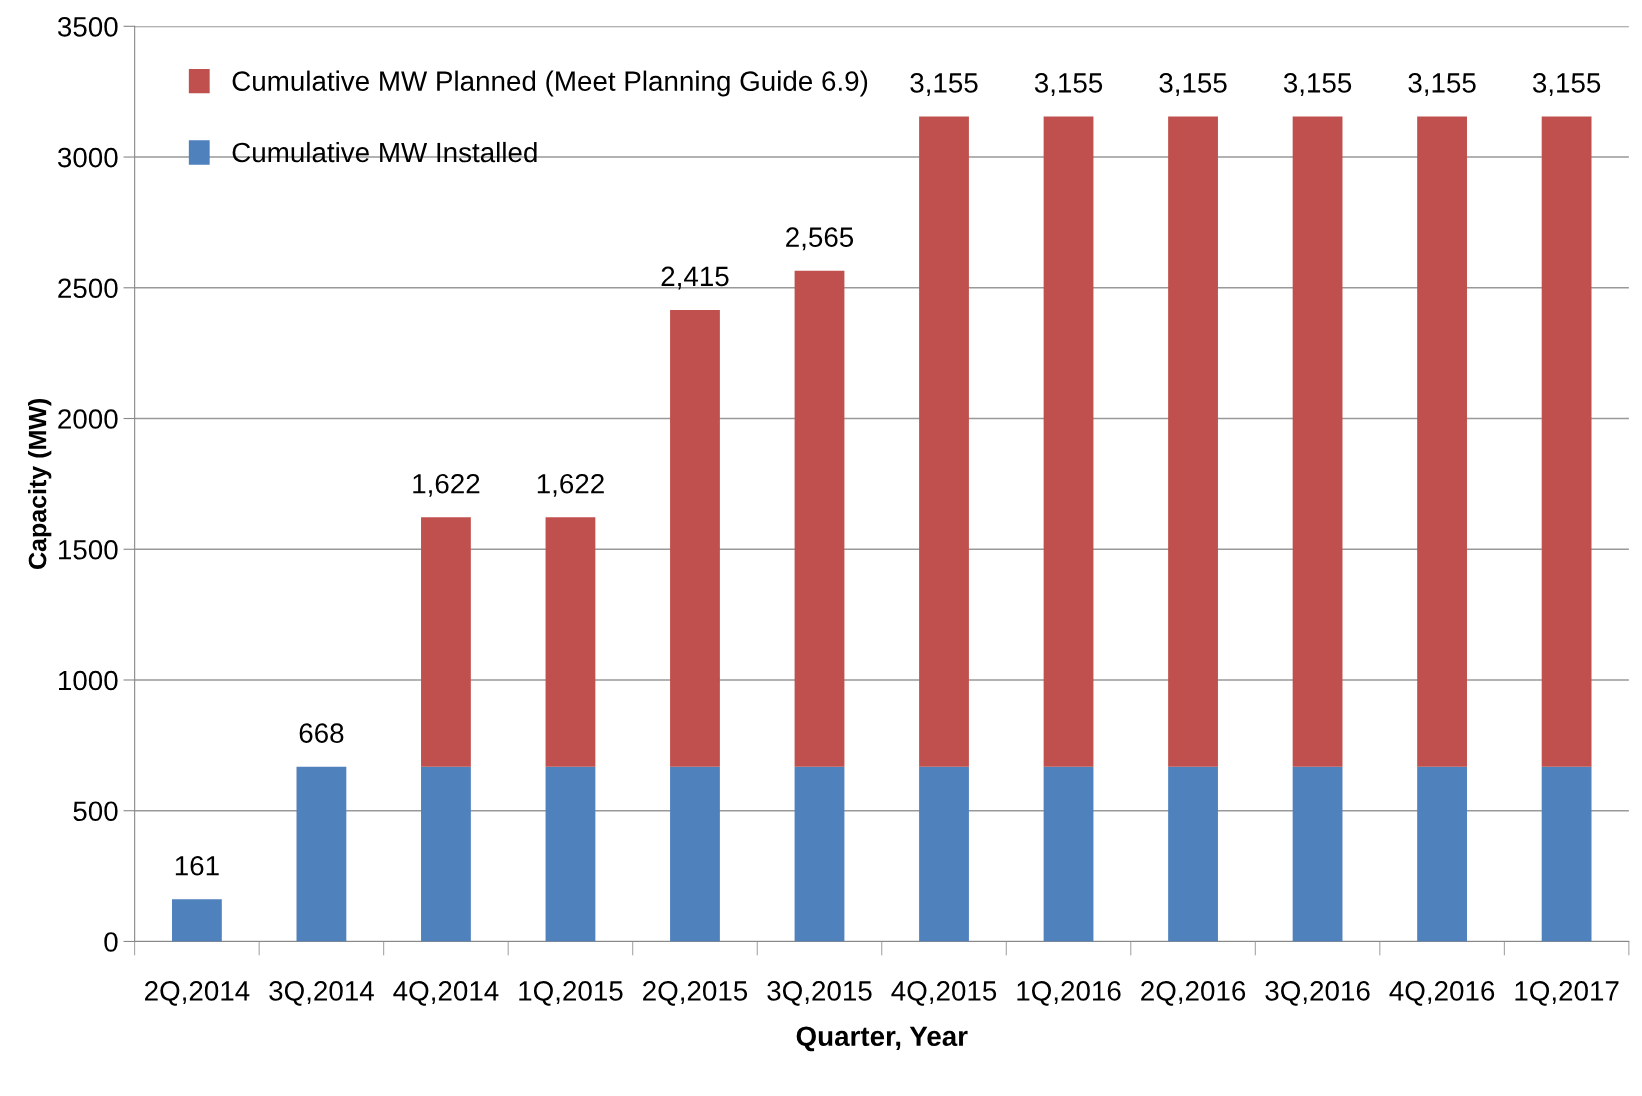  Describe the element at coordinates (95, 811) in the screenshot. I see `y-tick-label: 500` at that location.